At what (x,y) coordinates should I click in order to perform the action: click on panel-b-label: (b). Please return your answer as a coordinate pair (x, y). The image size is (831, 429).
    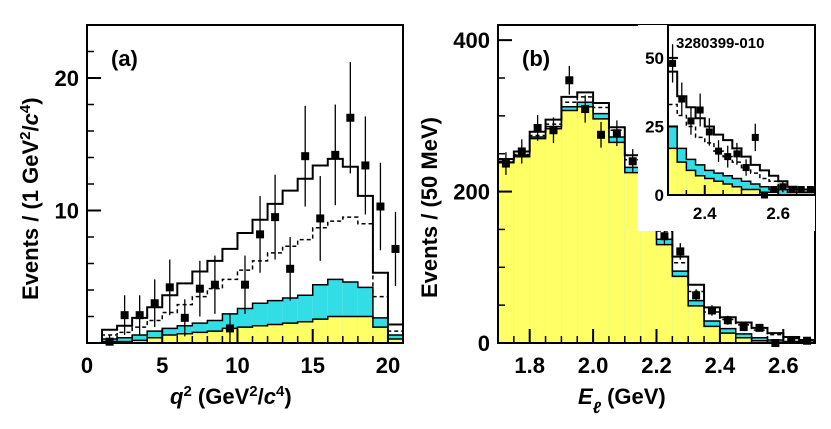
    Looking at the image, I should click on (536, 58).